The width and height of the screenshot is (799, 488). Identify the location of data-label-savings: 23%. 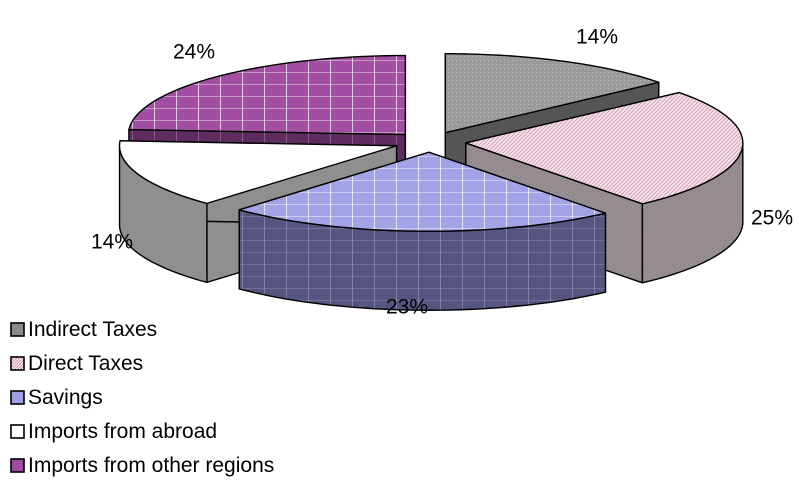
(407, 307).